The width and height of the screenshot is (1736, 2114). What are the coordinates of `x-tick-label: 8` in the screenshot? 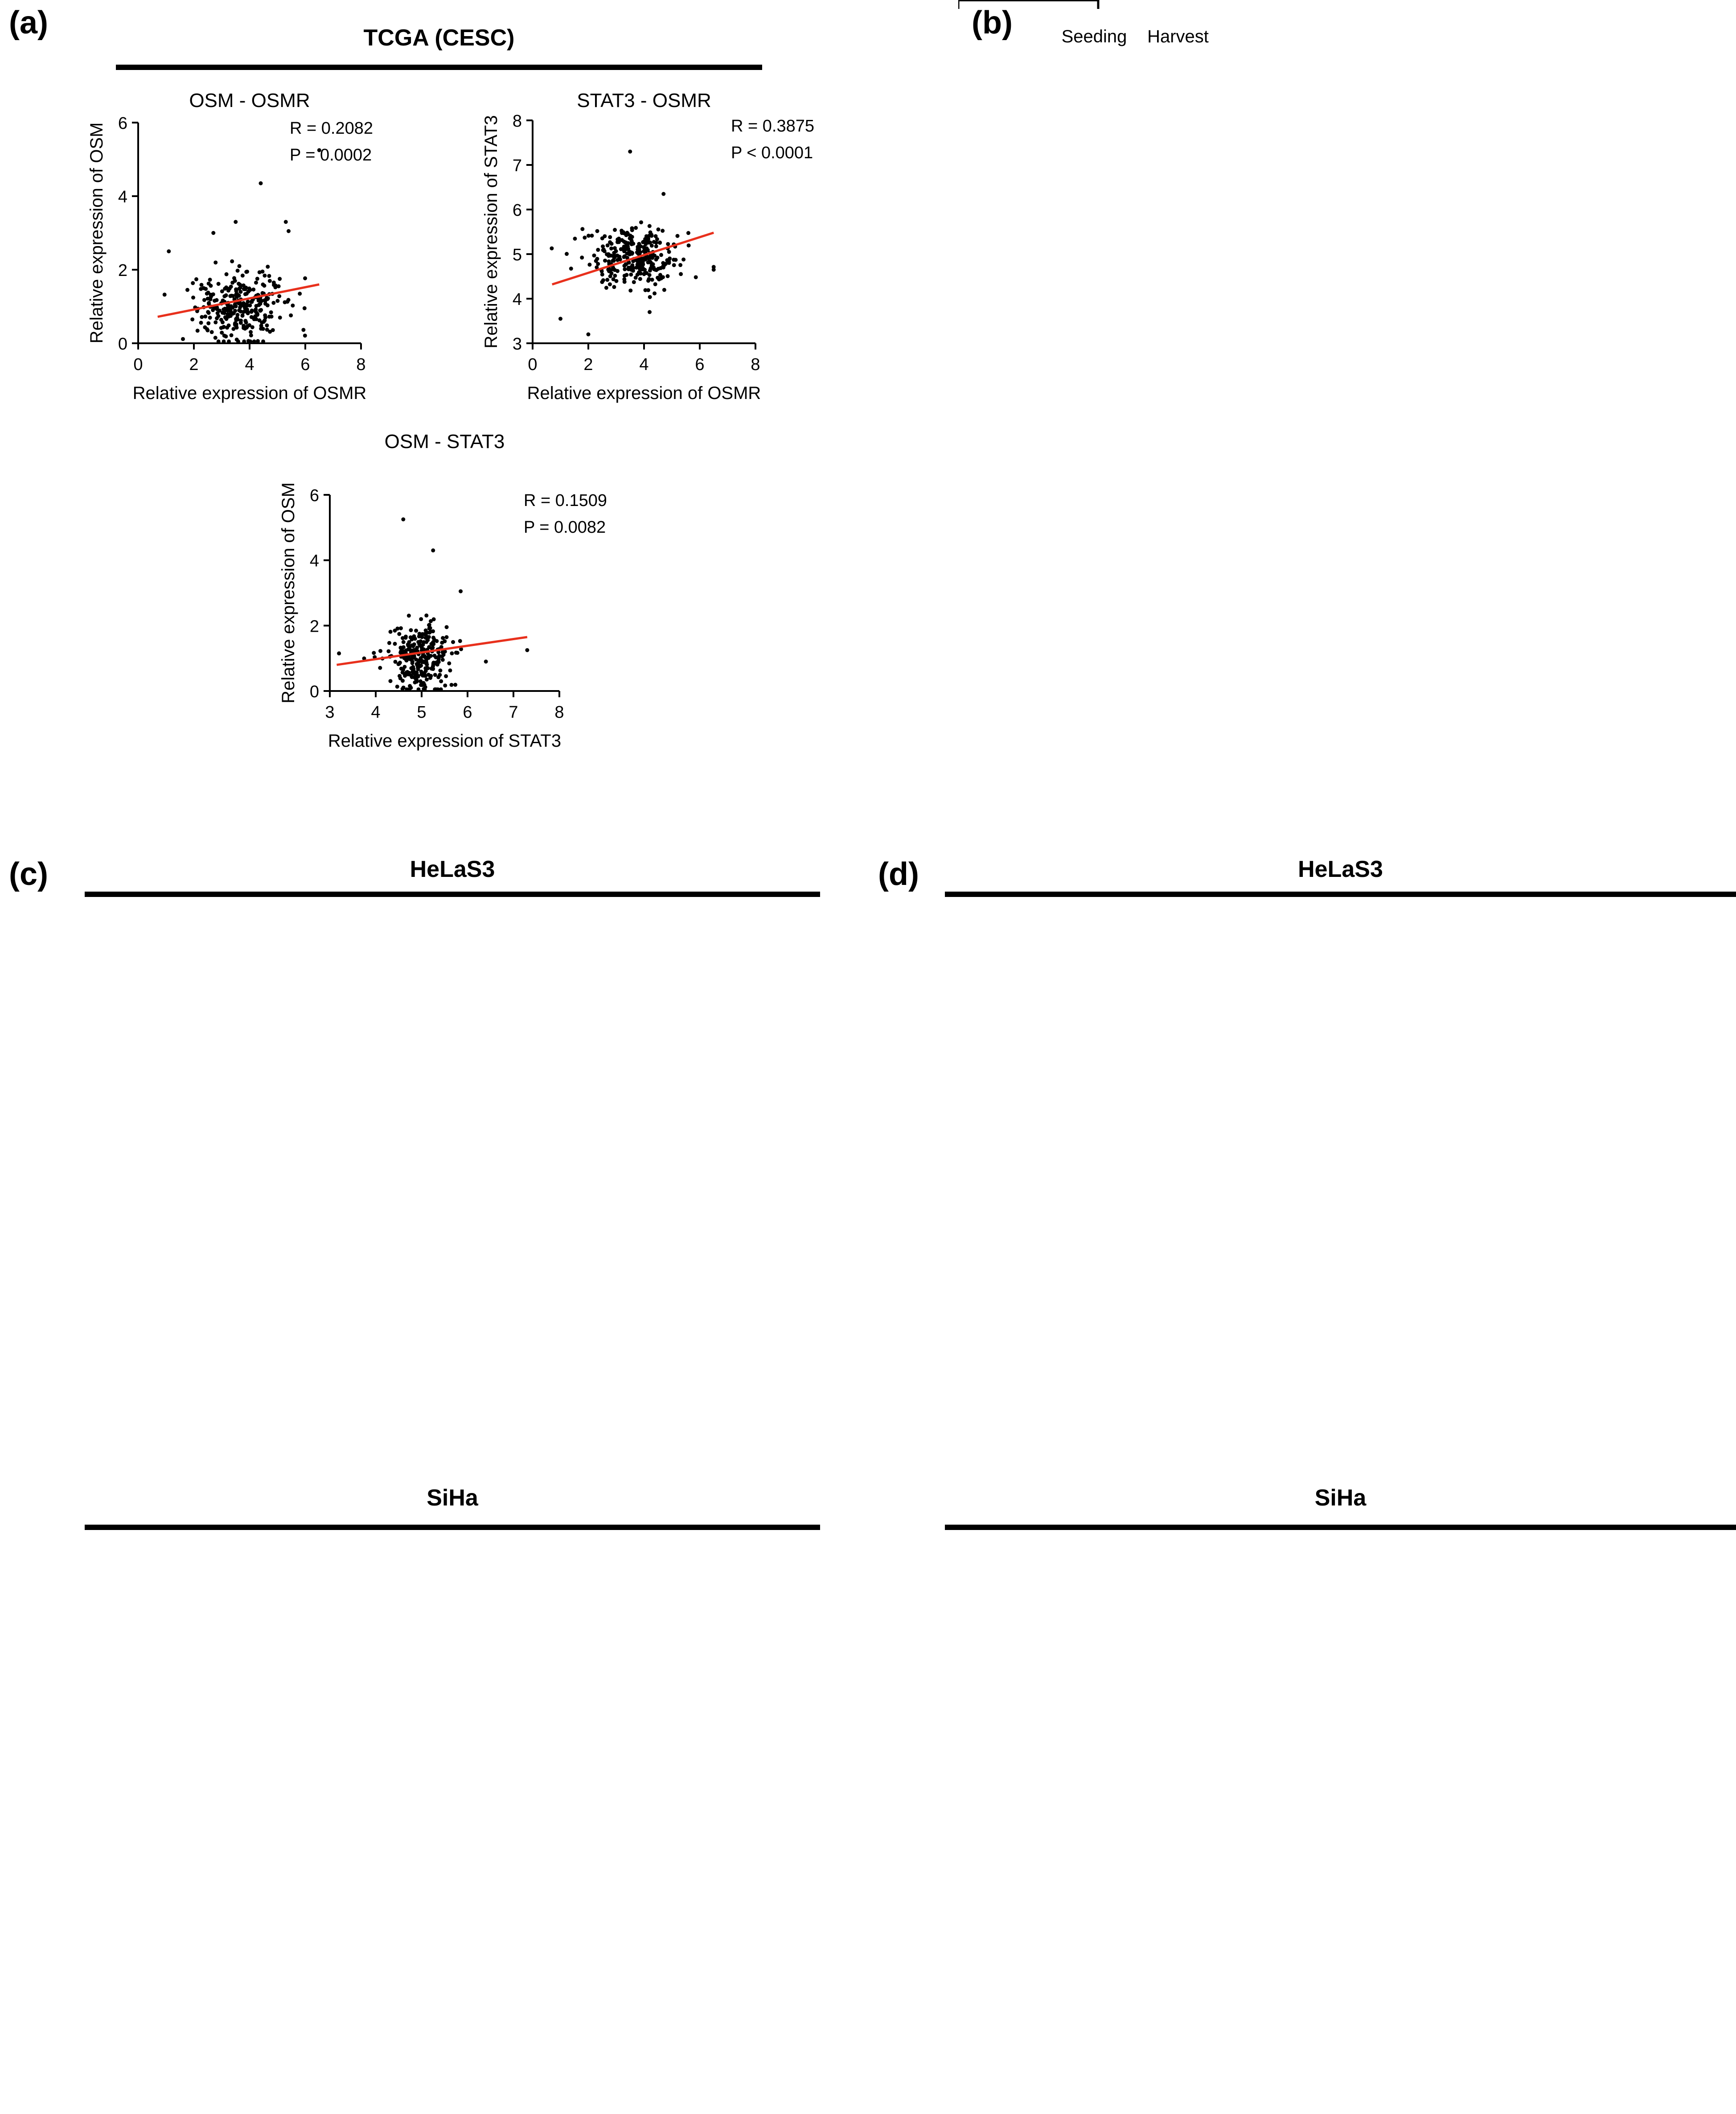 It's located at (559, 713).